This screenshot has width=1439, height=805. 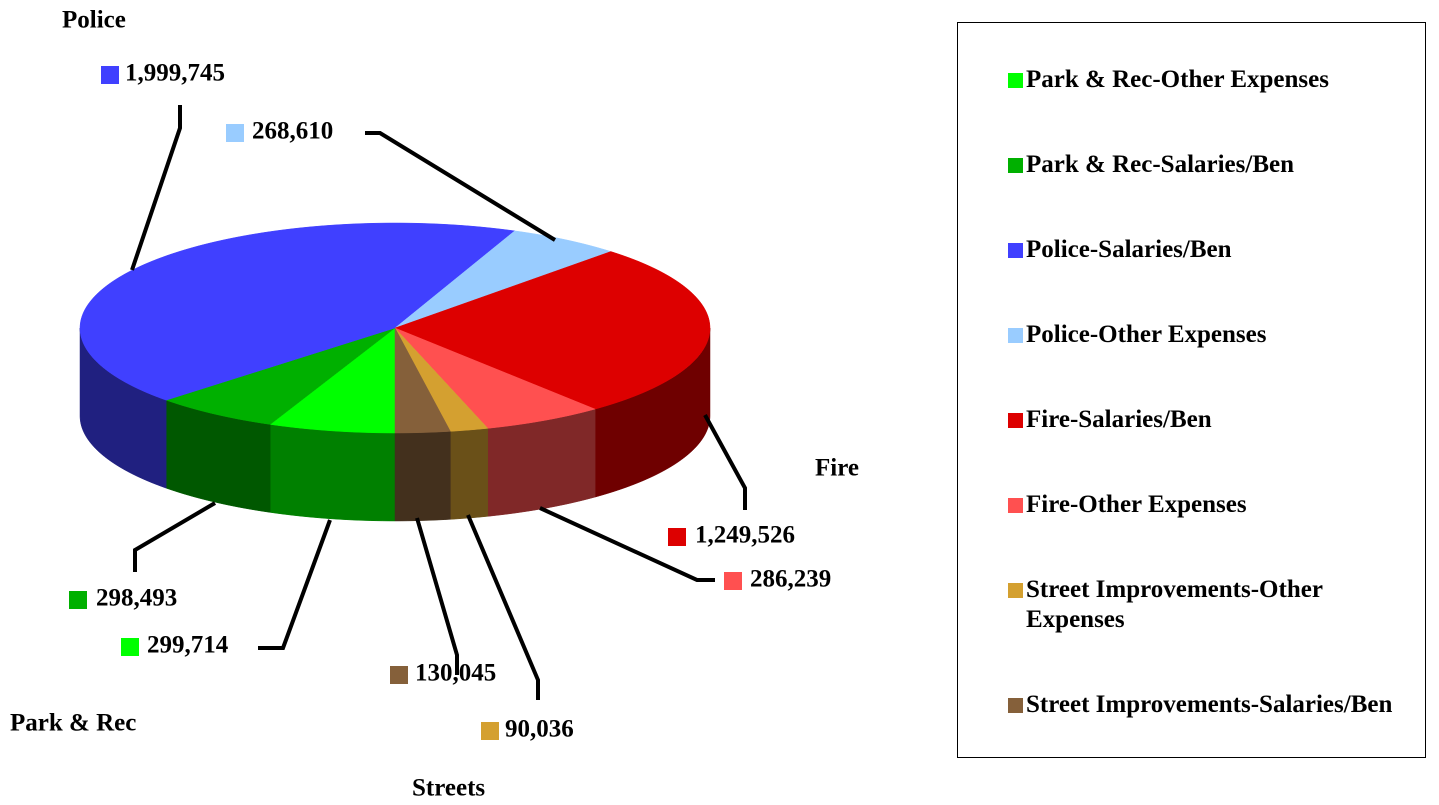 What do you see at coordinates (136, 598) in the screenshot?
I see `value-label: 298,493` at bounding box center [136, 598].